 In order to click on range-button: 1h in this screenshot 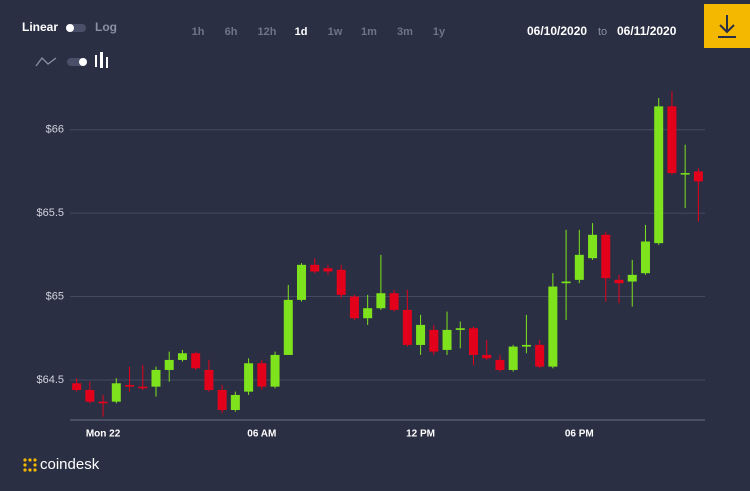, I will do `click(198, 32)`.